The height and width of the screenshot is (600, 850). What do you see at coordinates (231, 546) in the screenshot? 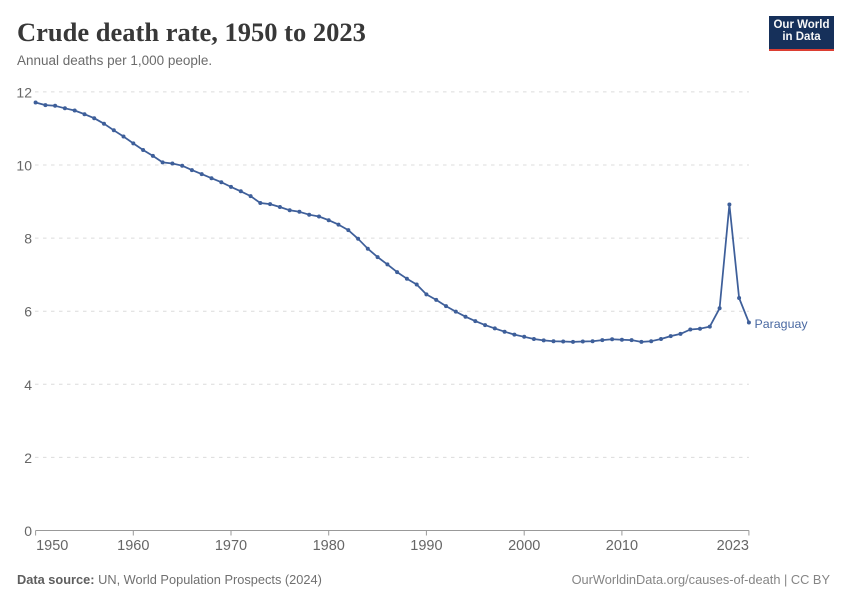
I see `svg-text: 1970` at bounding box center [231, 546].